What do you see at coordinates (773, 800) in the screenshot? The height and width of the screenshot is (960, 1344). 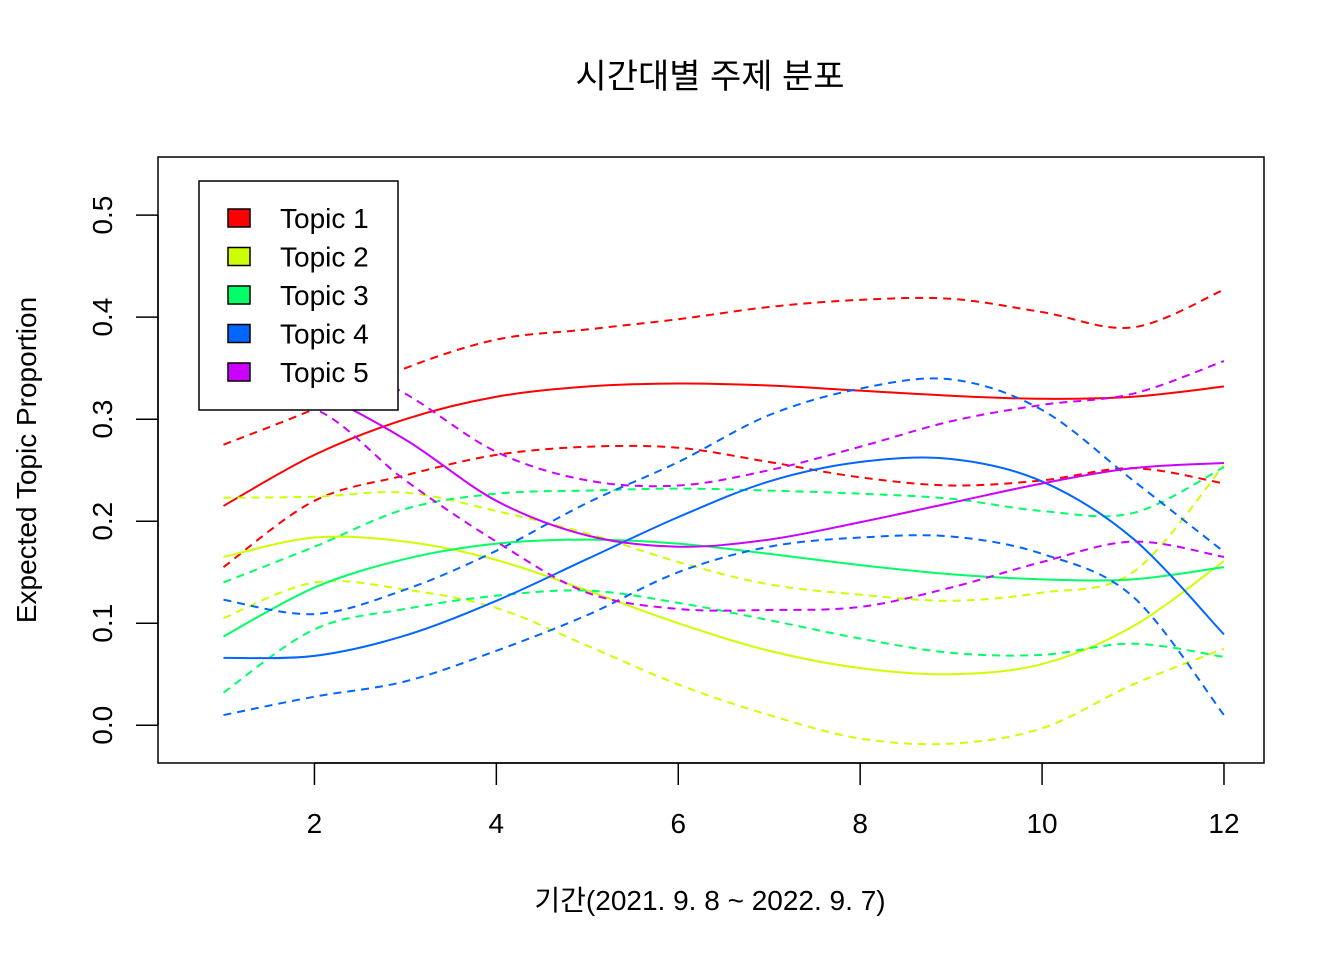 I see `x-axis: 2 4 6 8 10 12` at bounding box center [773, 800].